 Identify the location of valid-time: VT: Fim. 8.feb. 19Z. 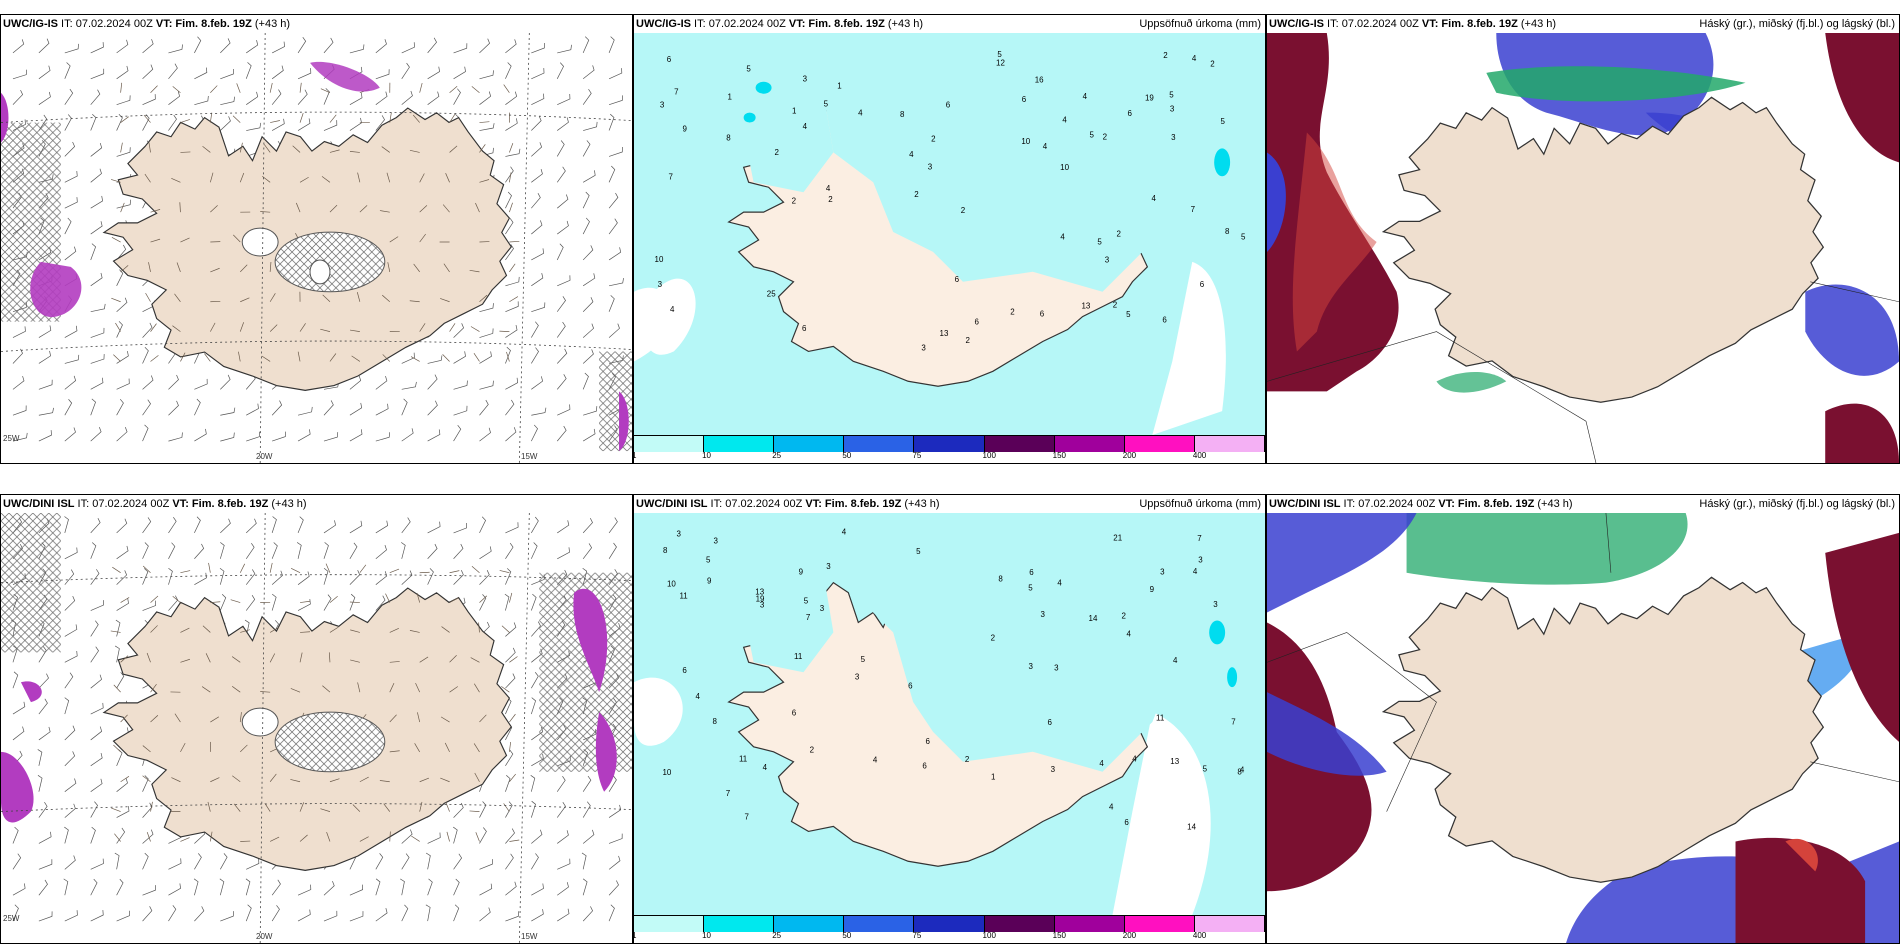
(853, 504).